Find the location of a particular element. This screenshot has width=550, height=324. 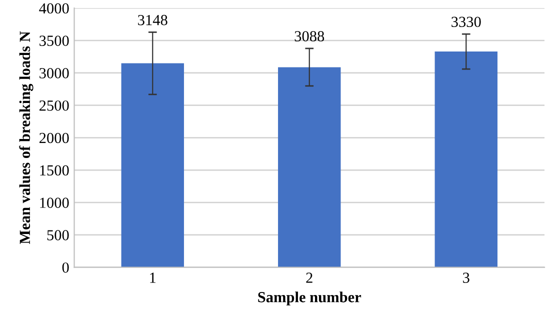

y-tick-label: 1000 is located at coordinates (54, 203).